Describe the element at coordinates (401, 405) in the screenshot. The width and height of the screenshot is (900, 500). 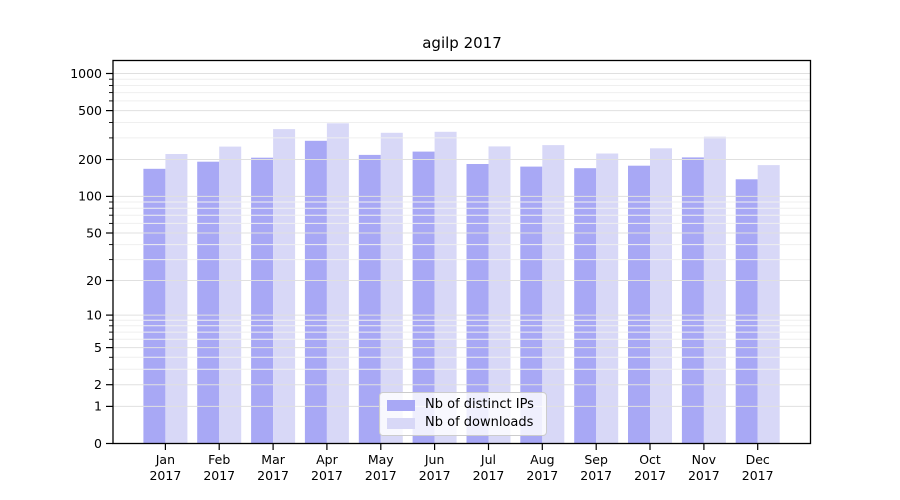
I see `legend-swatch-distinct-ips-icon` at that location.